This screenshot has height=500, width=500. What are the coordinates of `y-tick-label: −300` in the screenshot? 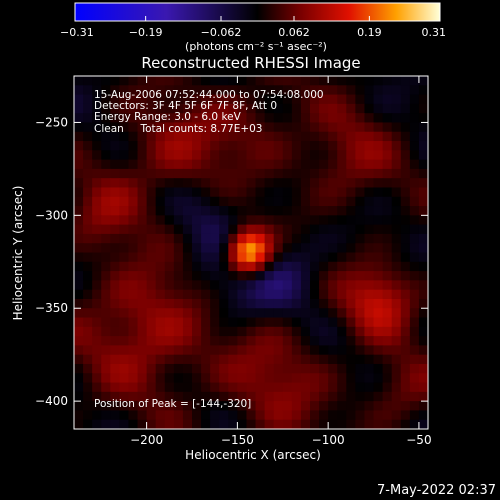 It's located at (51, 215).